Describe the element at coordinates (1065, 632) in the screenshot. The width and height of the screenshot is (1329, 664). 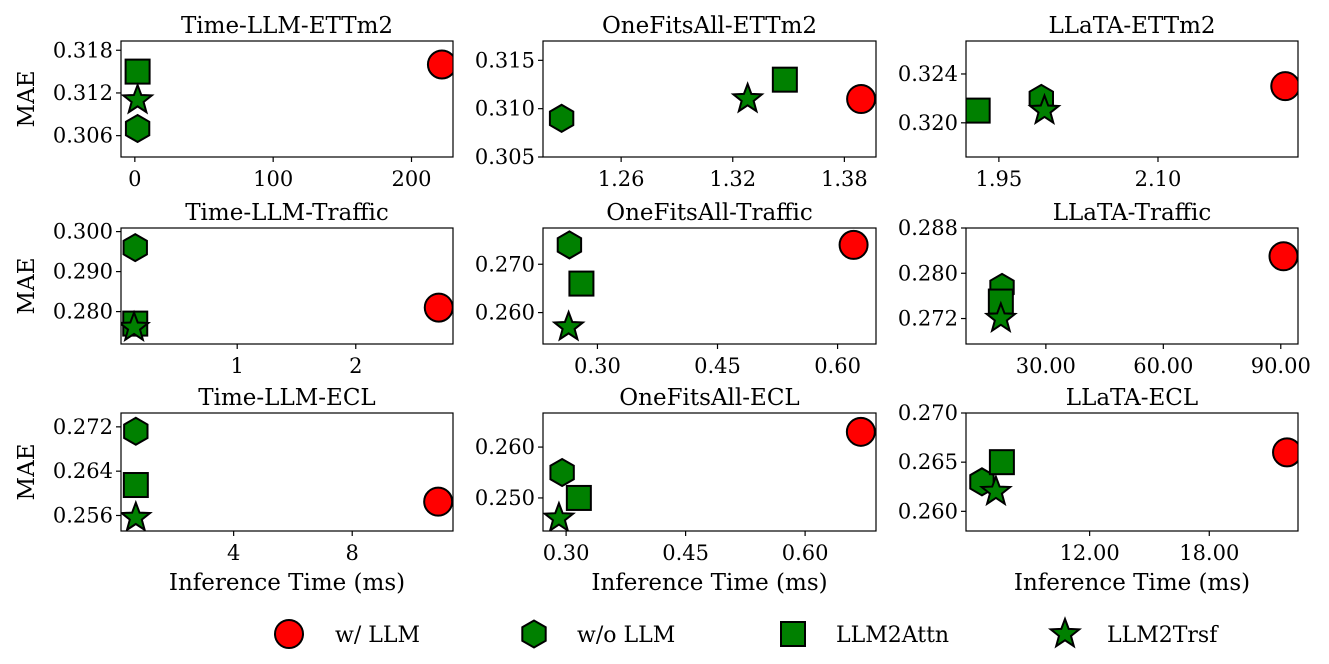
I see `legend-marker-star` at that location.